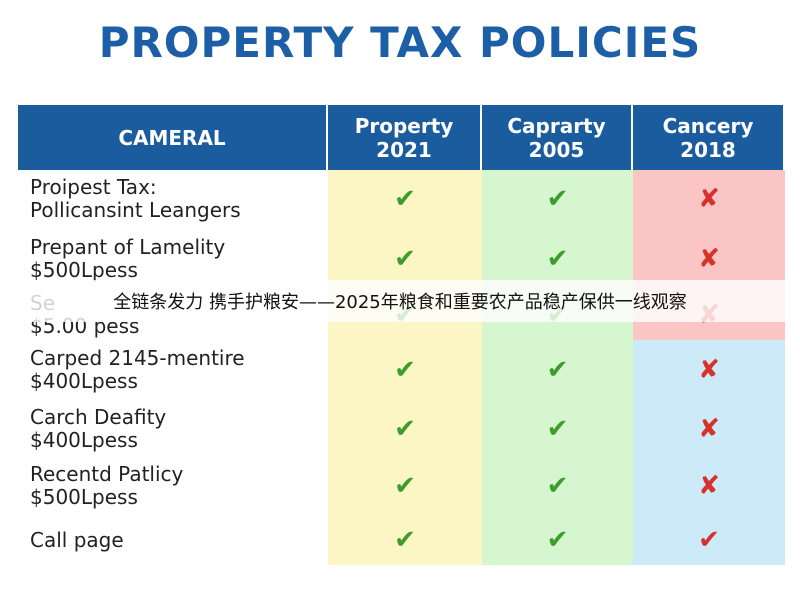  I want to click on text-line: Pollicansint Leangers, so click(135, 210).